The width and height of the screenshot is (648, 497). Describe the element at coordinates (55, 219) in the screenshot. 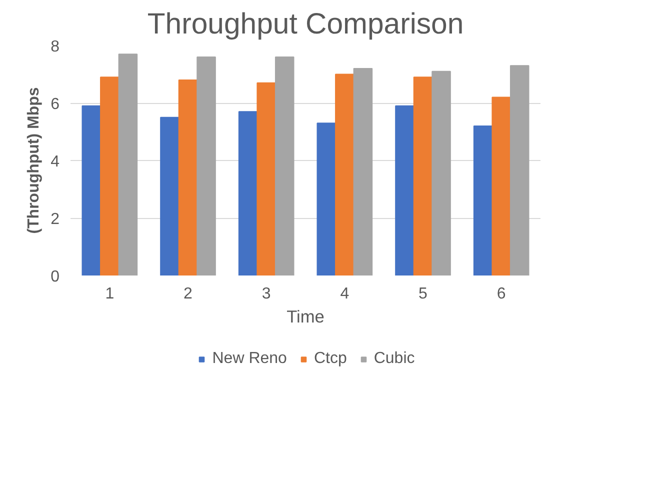

I see `y-tick-label: 2` at that location.